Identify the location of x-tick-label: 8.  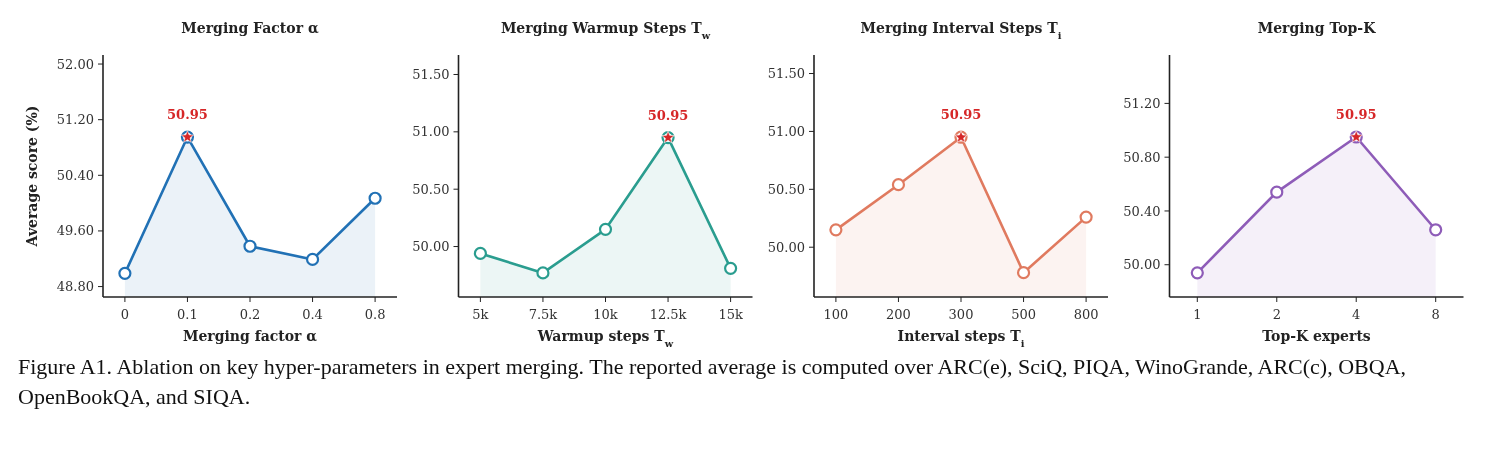
(1435, 314).